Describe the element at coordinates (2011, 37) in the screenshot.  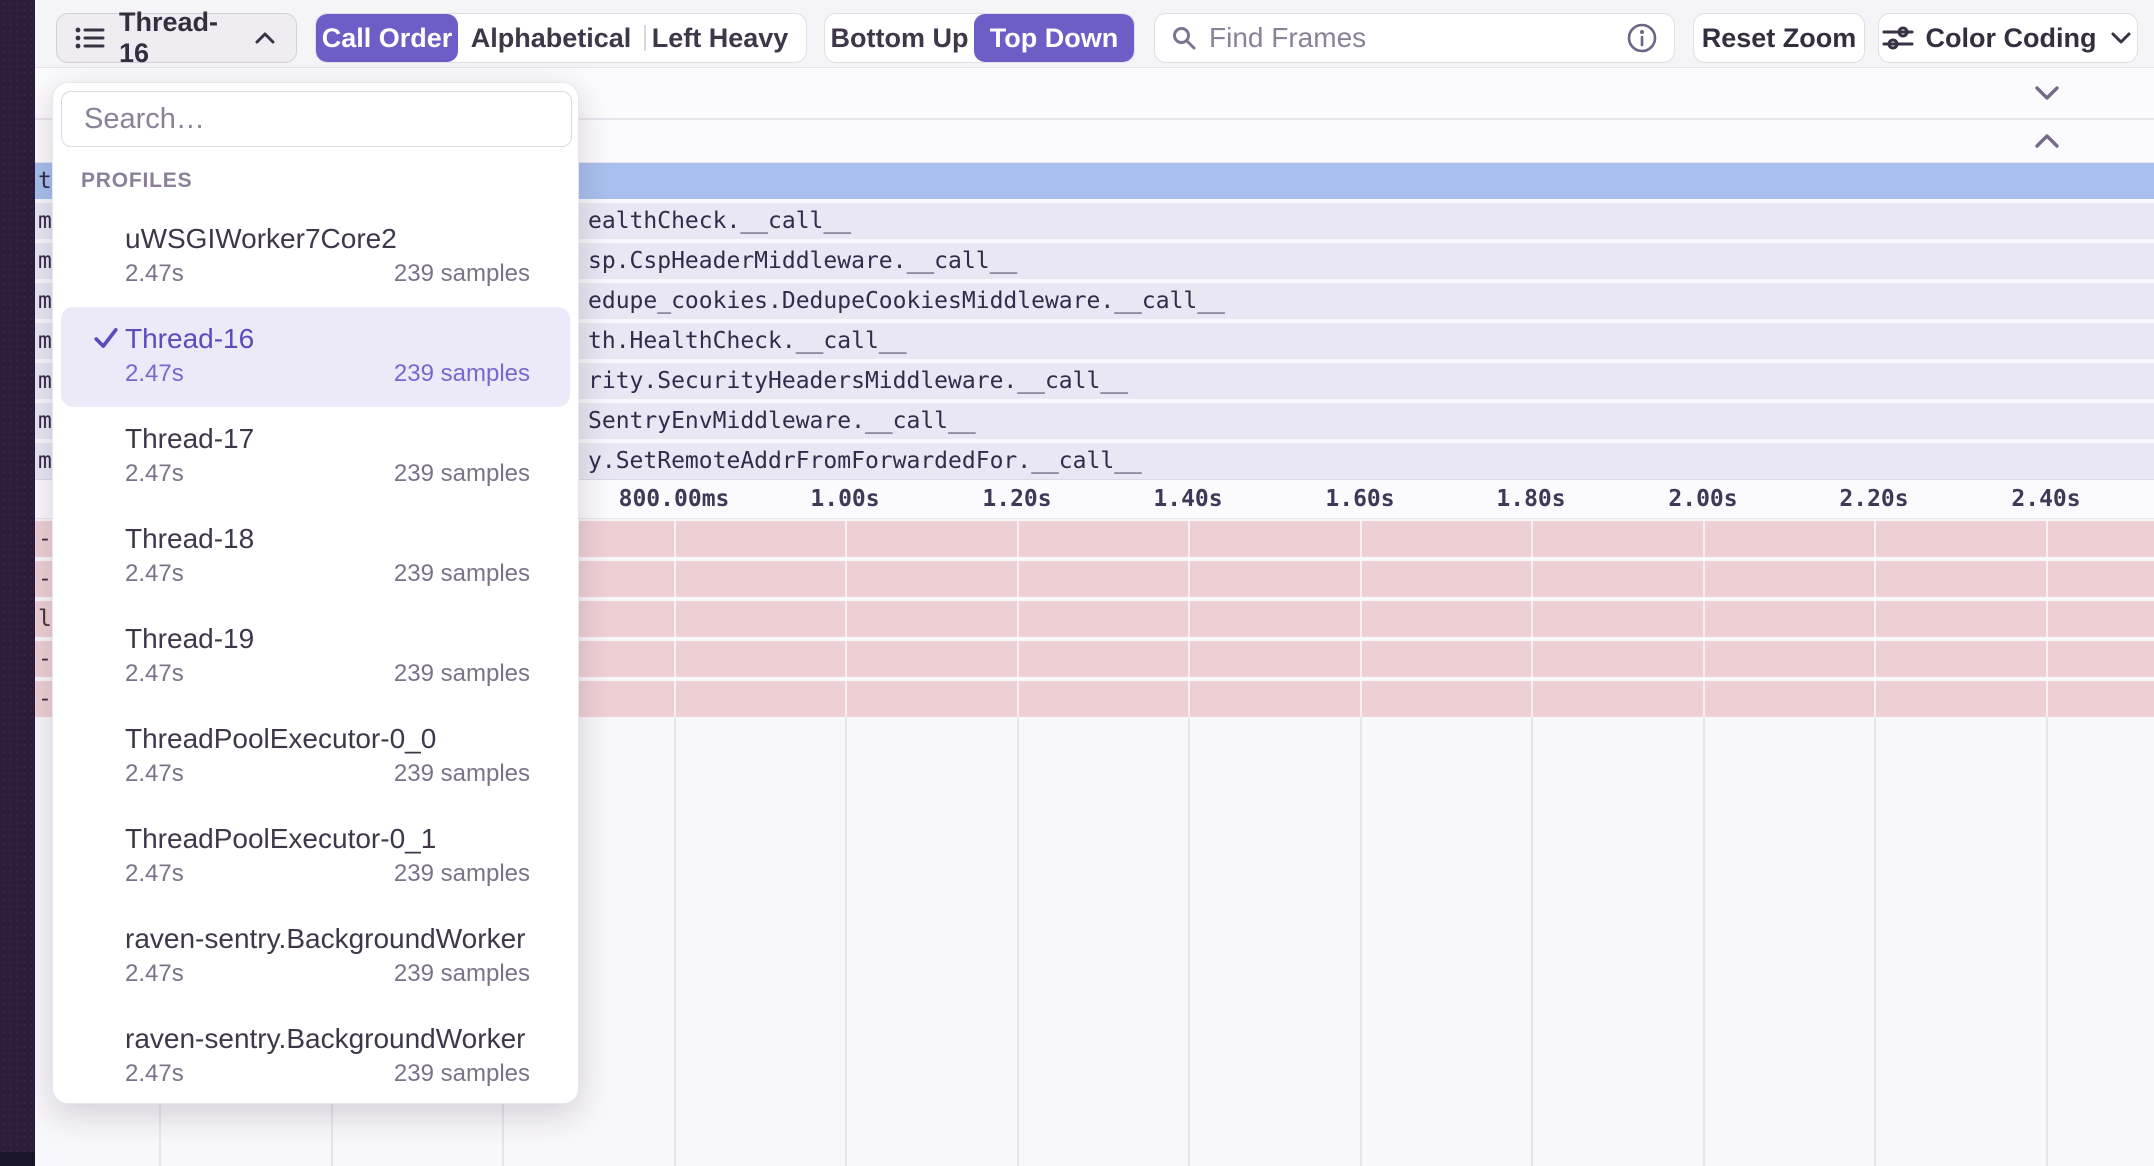
I see `color-coding-label: Color Coding` at that location.